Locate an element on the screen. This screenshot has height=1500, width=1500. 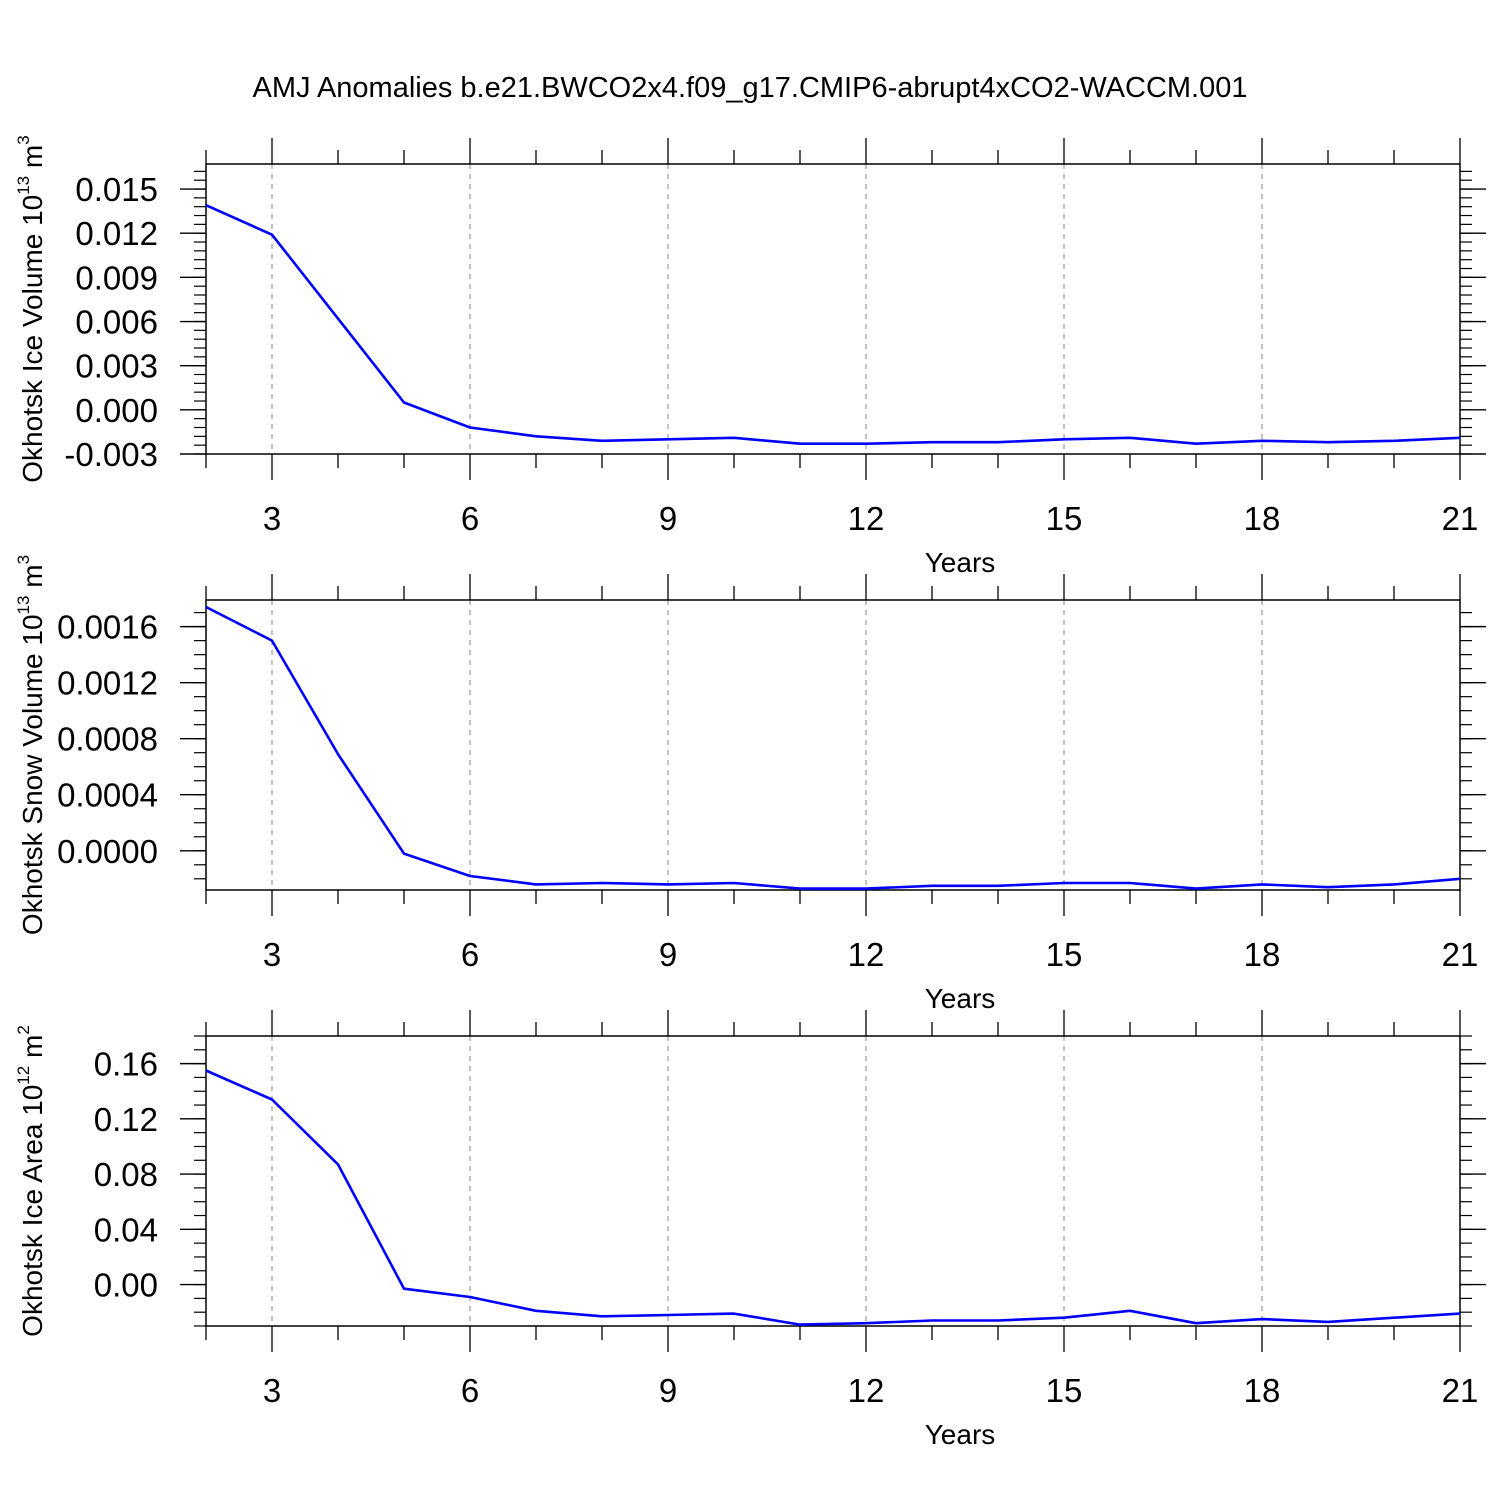
y-axis-title: Okhotsk Ice Area 1012 m2 is located at coordinates (31, 1181).